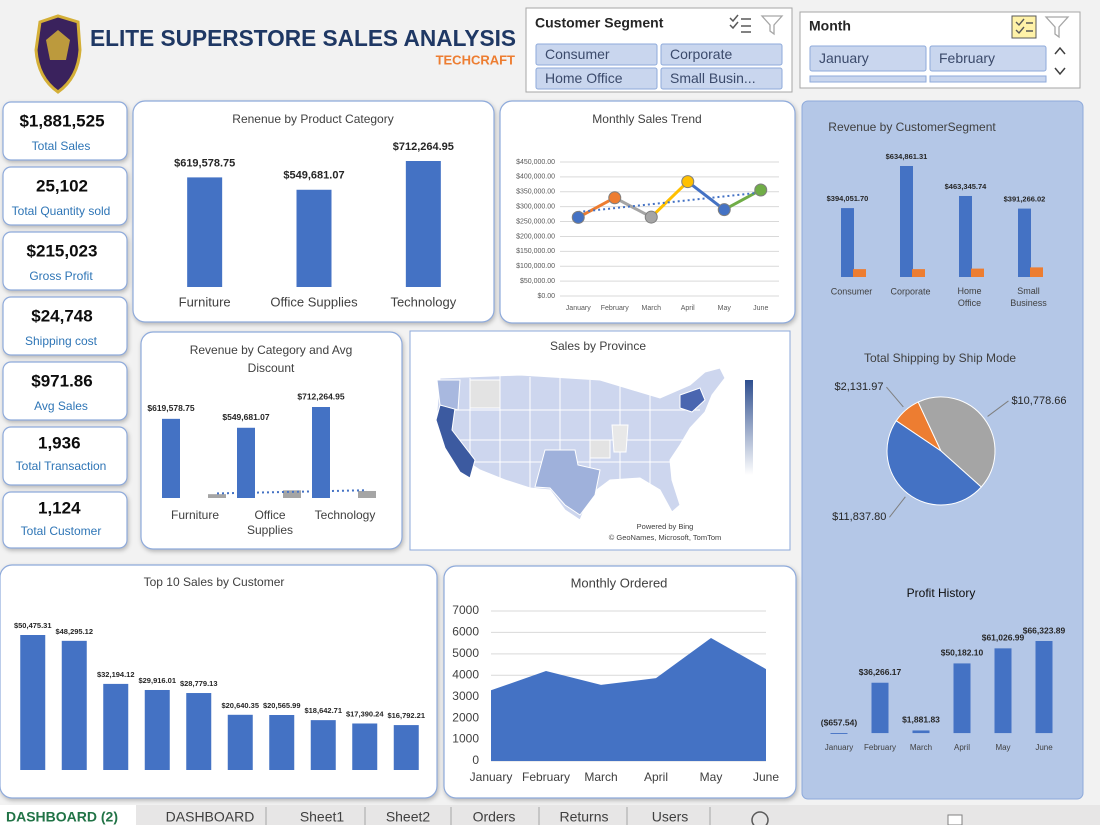 The width and height of the screenshot is (1100, 825). I want to click on kpi-value: $971.86, so click(61, 380).